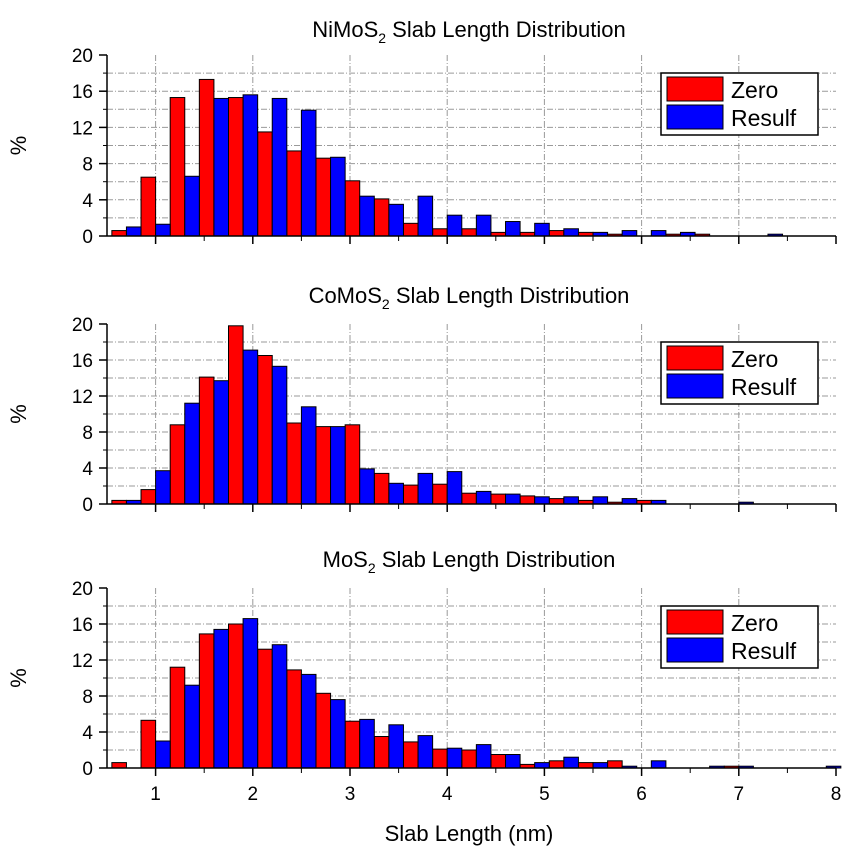 This screenshot has width=843, height=848. I want to click on y-axis-label: %, so click(18, 146).